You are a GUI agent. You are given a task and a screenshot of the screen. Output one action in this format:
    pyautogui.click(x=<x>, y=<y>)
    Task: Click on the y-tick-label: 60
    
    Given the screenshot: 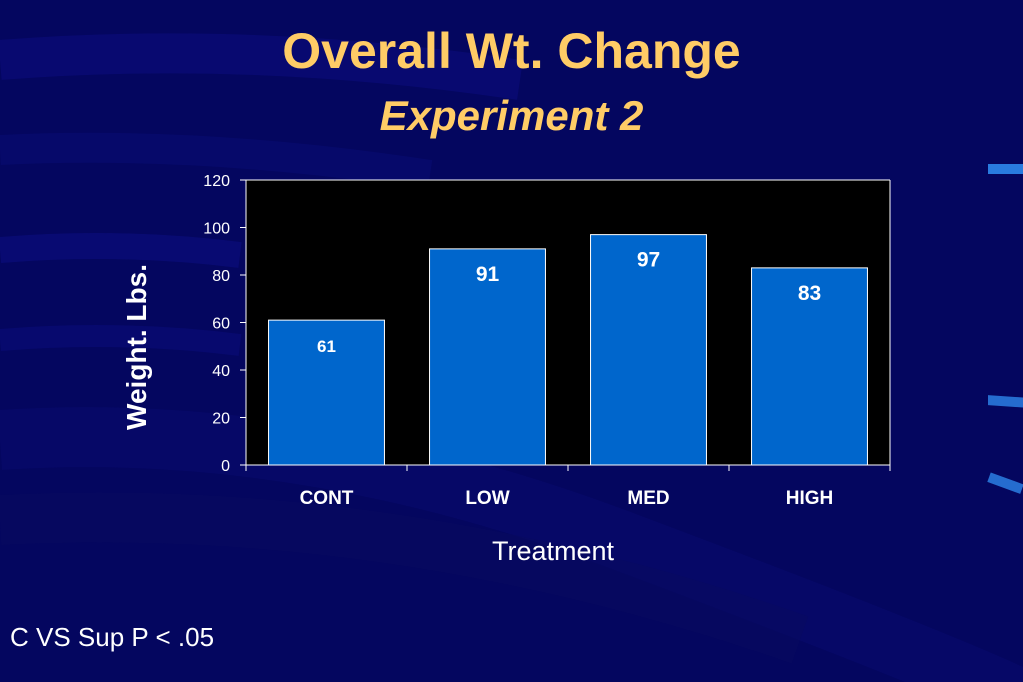 What is the action you would take?
    pyautogui.click(x=221, y=324)
    